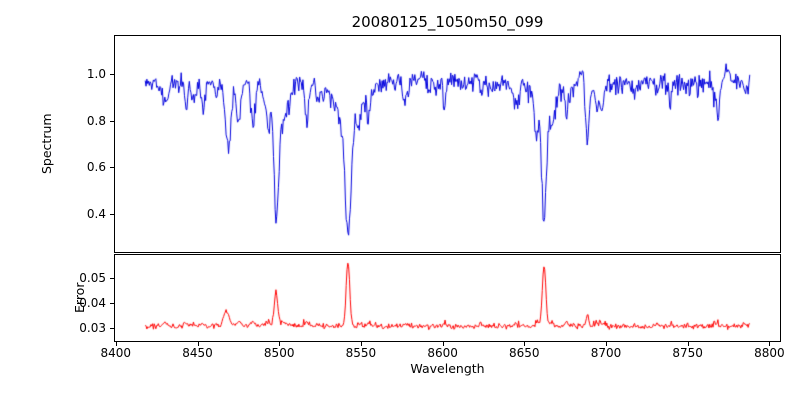 The width and height of the screenshot is (800, 400). I want to click on x-tick-label: 8700, so click(606, 353).